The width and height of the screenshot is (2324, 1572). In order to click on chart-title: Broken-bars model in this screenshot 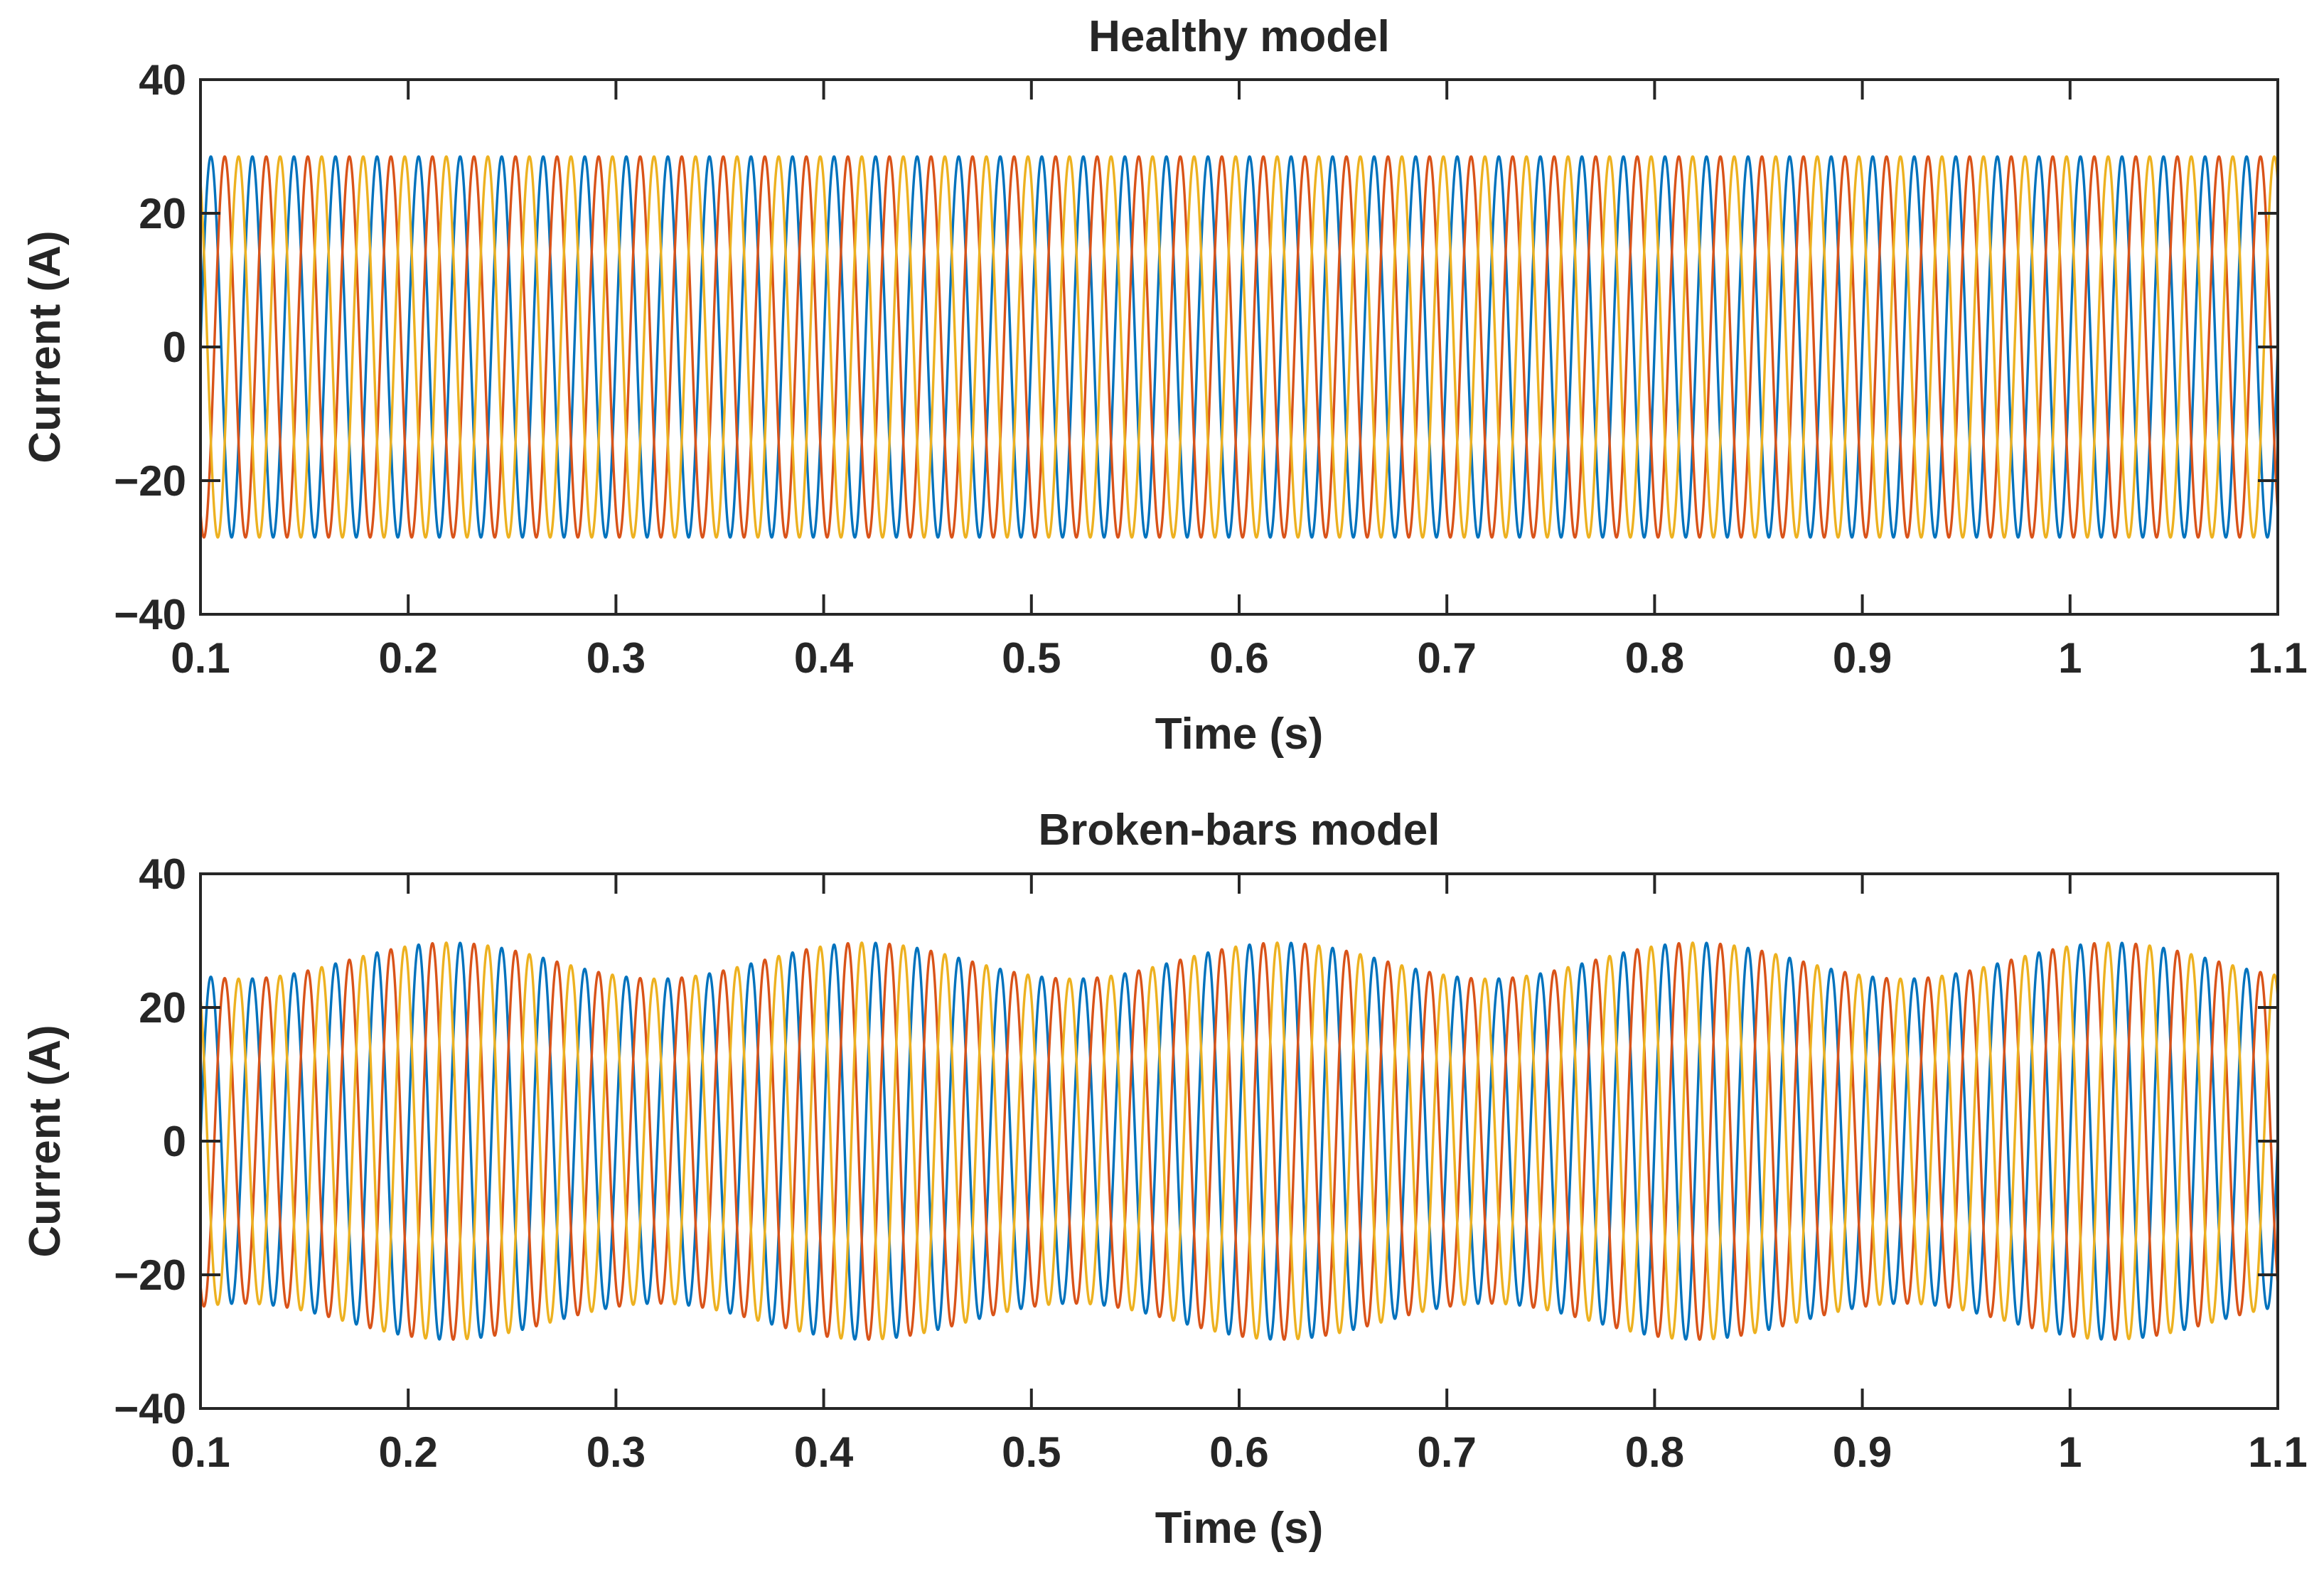, I will do `click(1239, 830)`.